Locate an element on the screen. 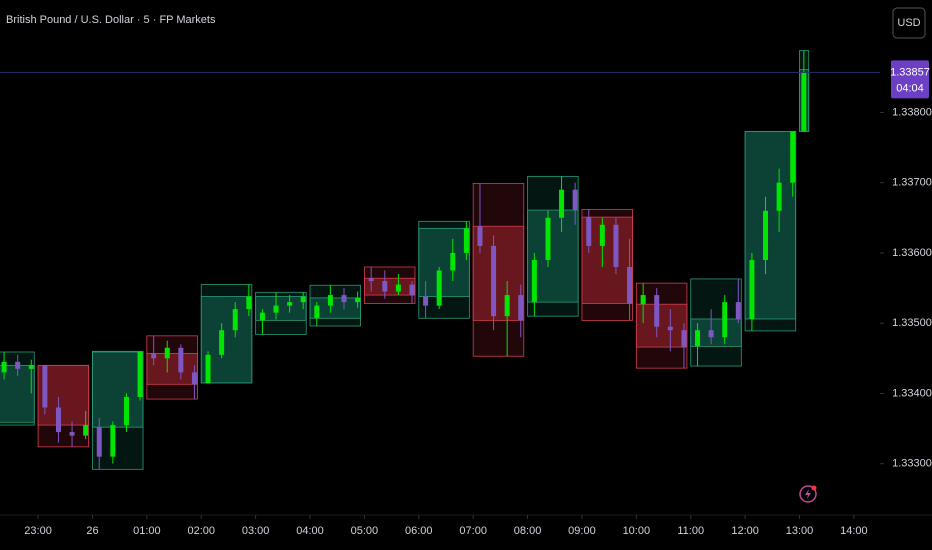 The height and width of the screenshot is (550, 932). y-tick-label: 1.33800 is located at coordinates (912, 112).